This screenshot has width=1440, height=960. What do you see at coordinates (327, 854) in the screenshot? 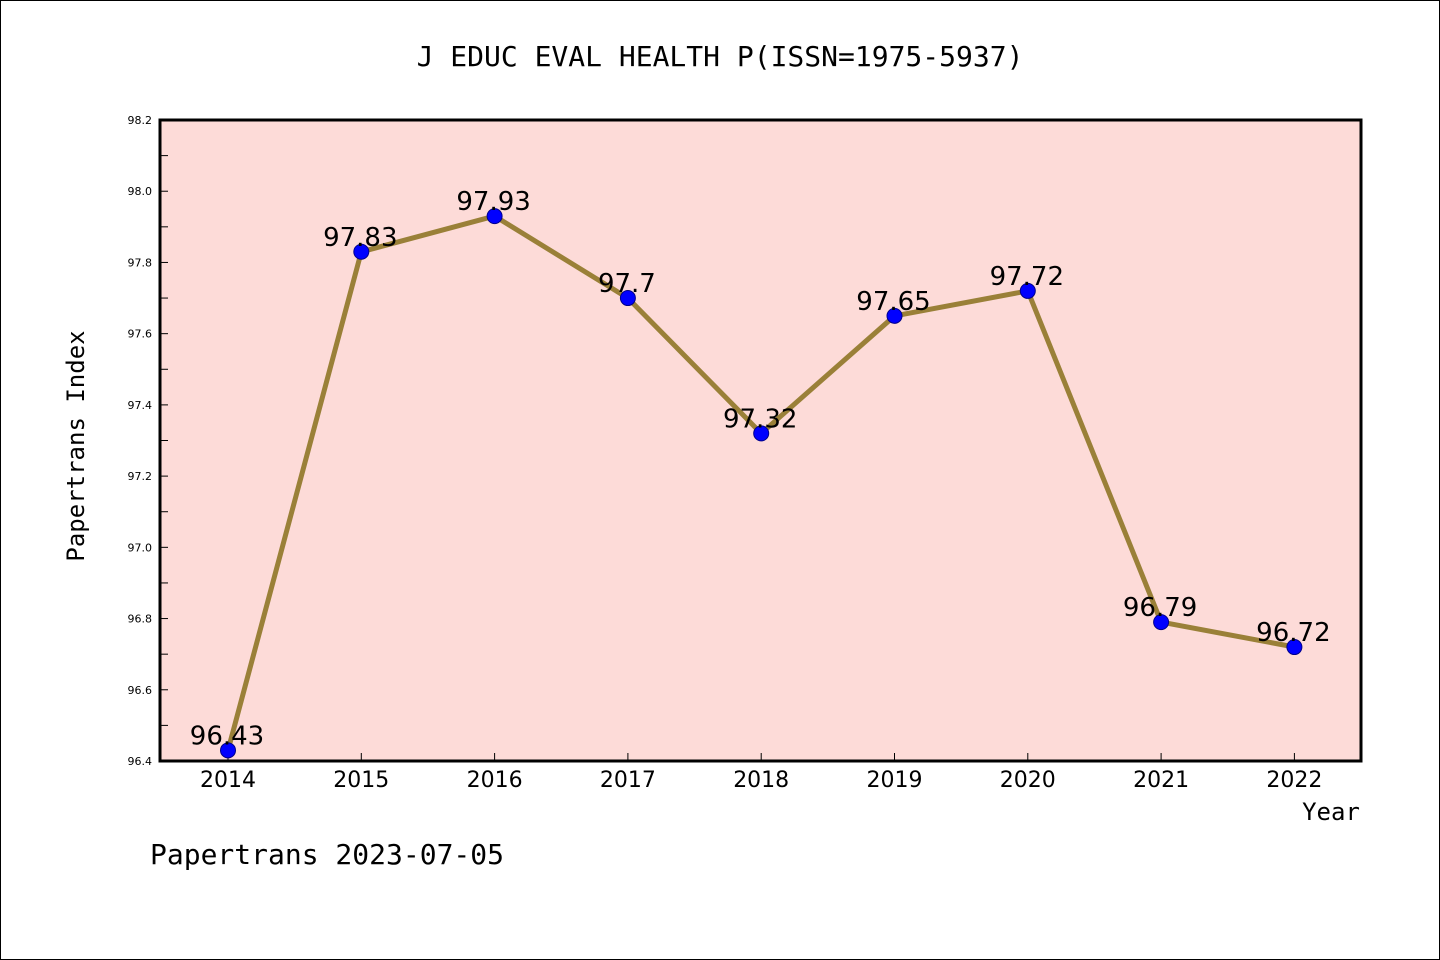
I see `footer-text: Papertrans 2023-07-05` at bounding box center [327, 854].